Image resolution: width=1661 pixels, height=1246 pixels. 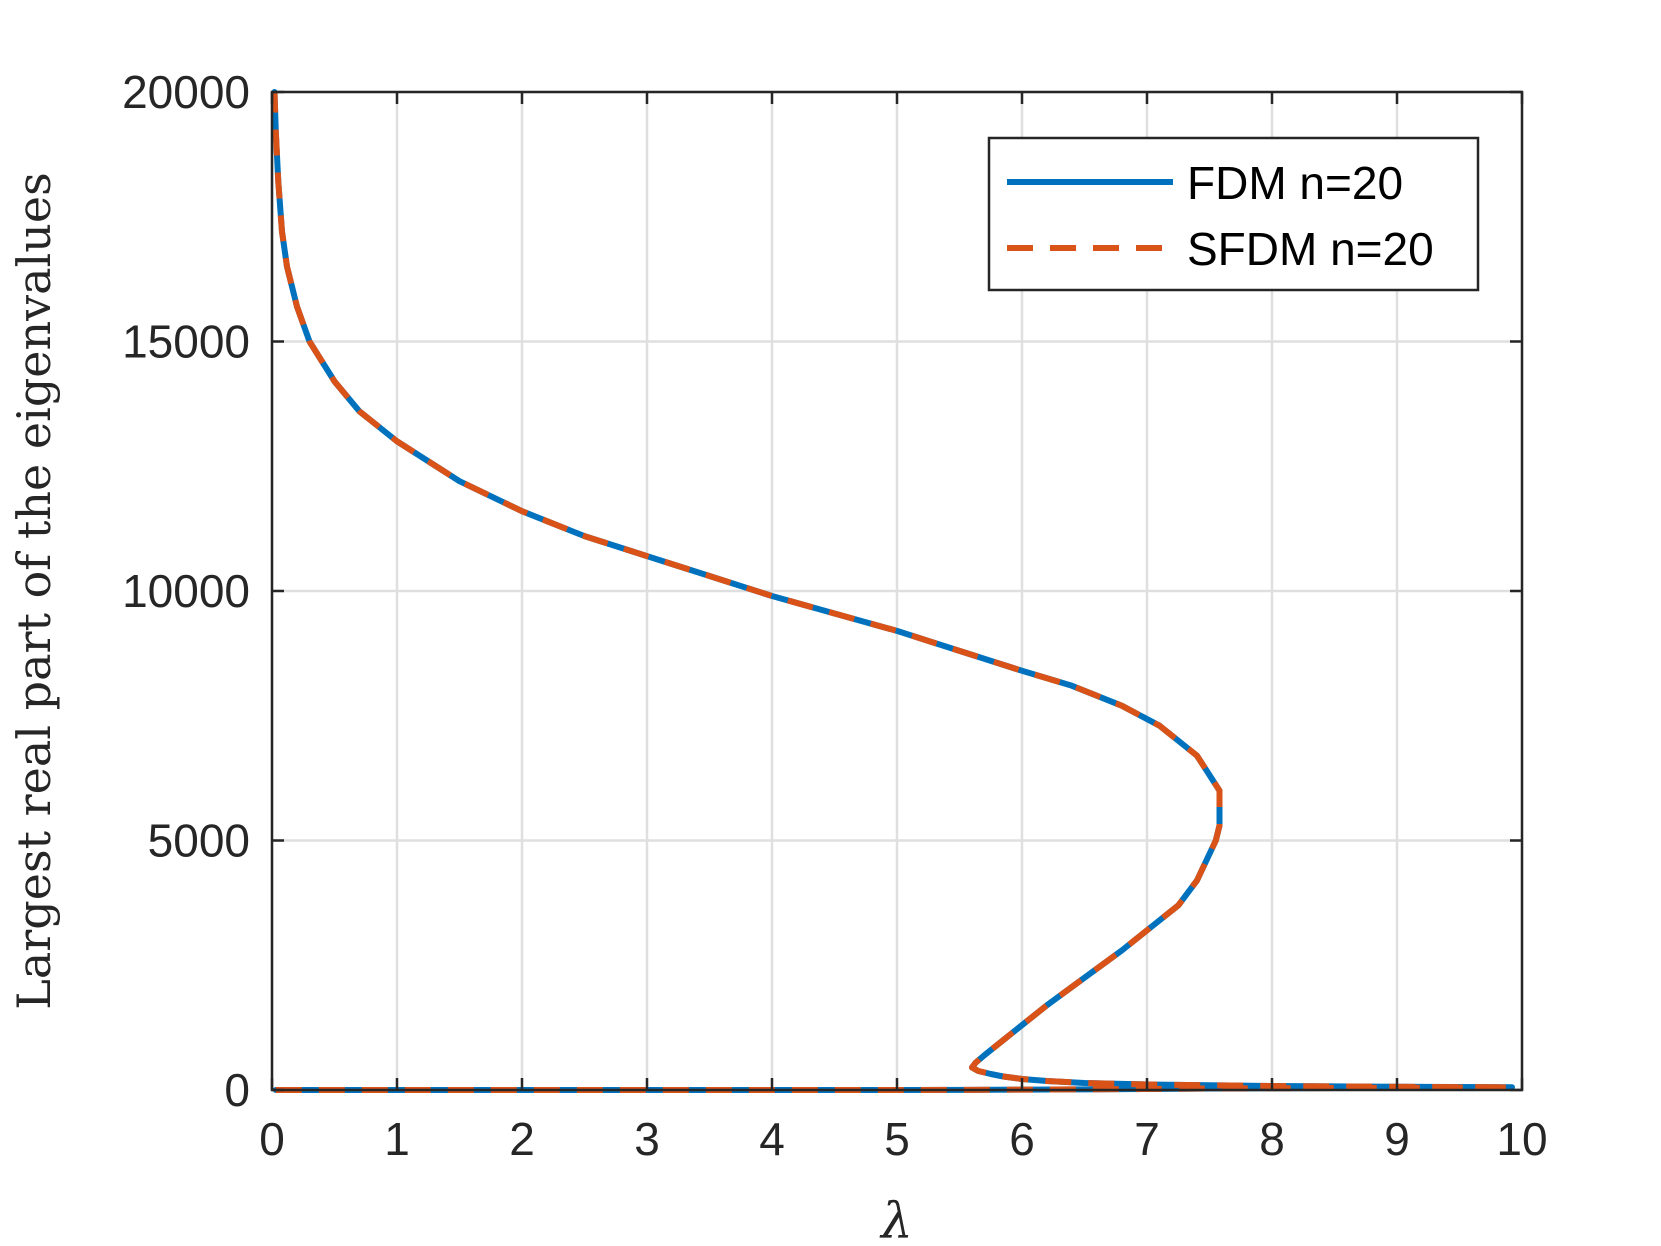 I want to click on x-tick-label: 6, so click(x=1022, y=1139).